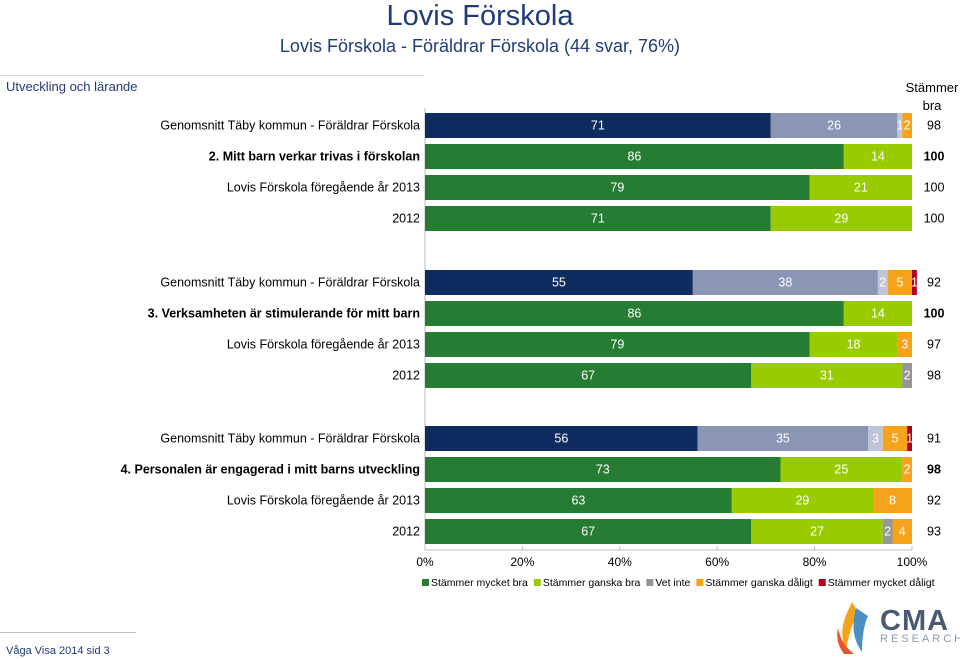  What do you see at coordinates (932, 105) in the screenshot?
I see `agree-column-header-line2: bra` at bounding box center [932, 105].